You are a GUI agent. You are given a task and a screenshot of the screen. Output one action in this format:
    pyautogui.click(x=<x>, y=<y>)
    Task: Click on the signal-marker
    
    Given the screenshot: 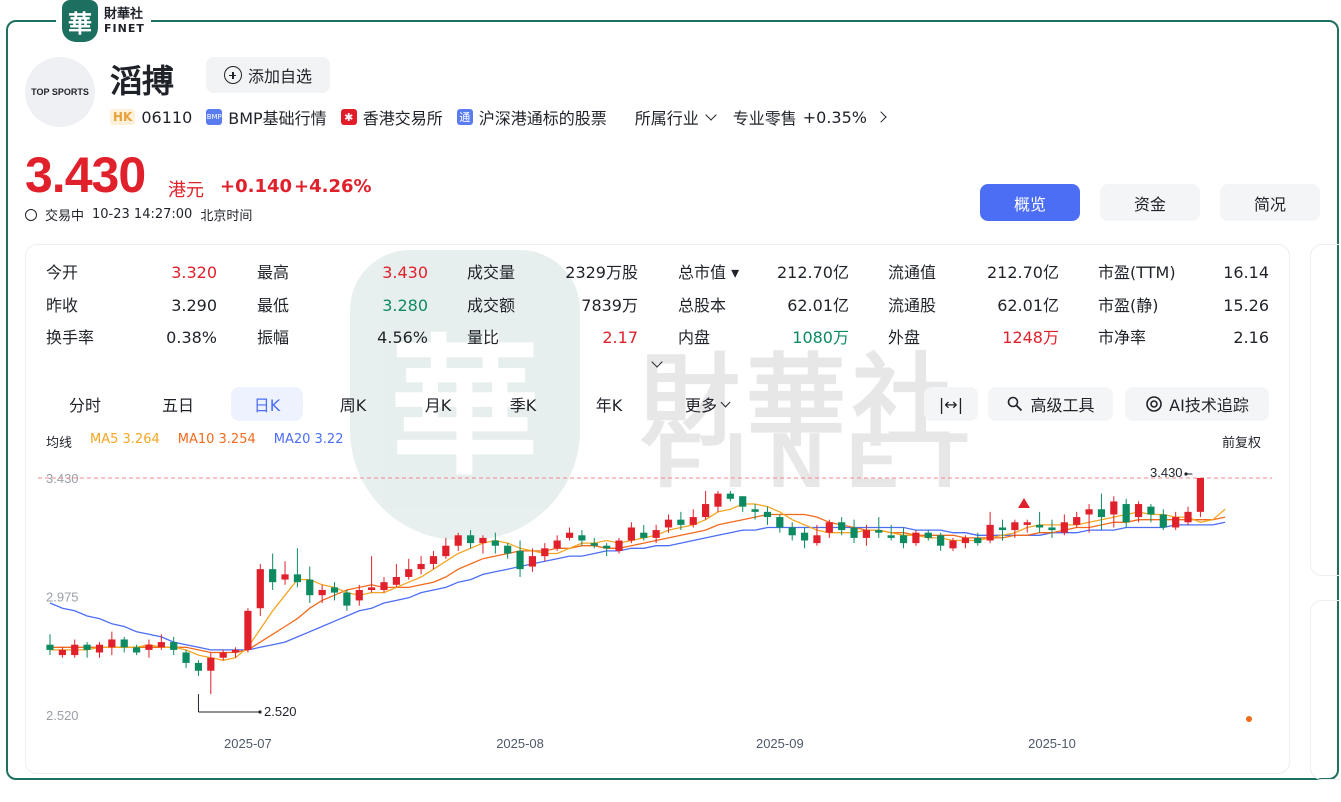 What is the action you would take?
    pyautogui.click(x=1024, y=503)
    